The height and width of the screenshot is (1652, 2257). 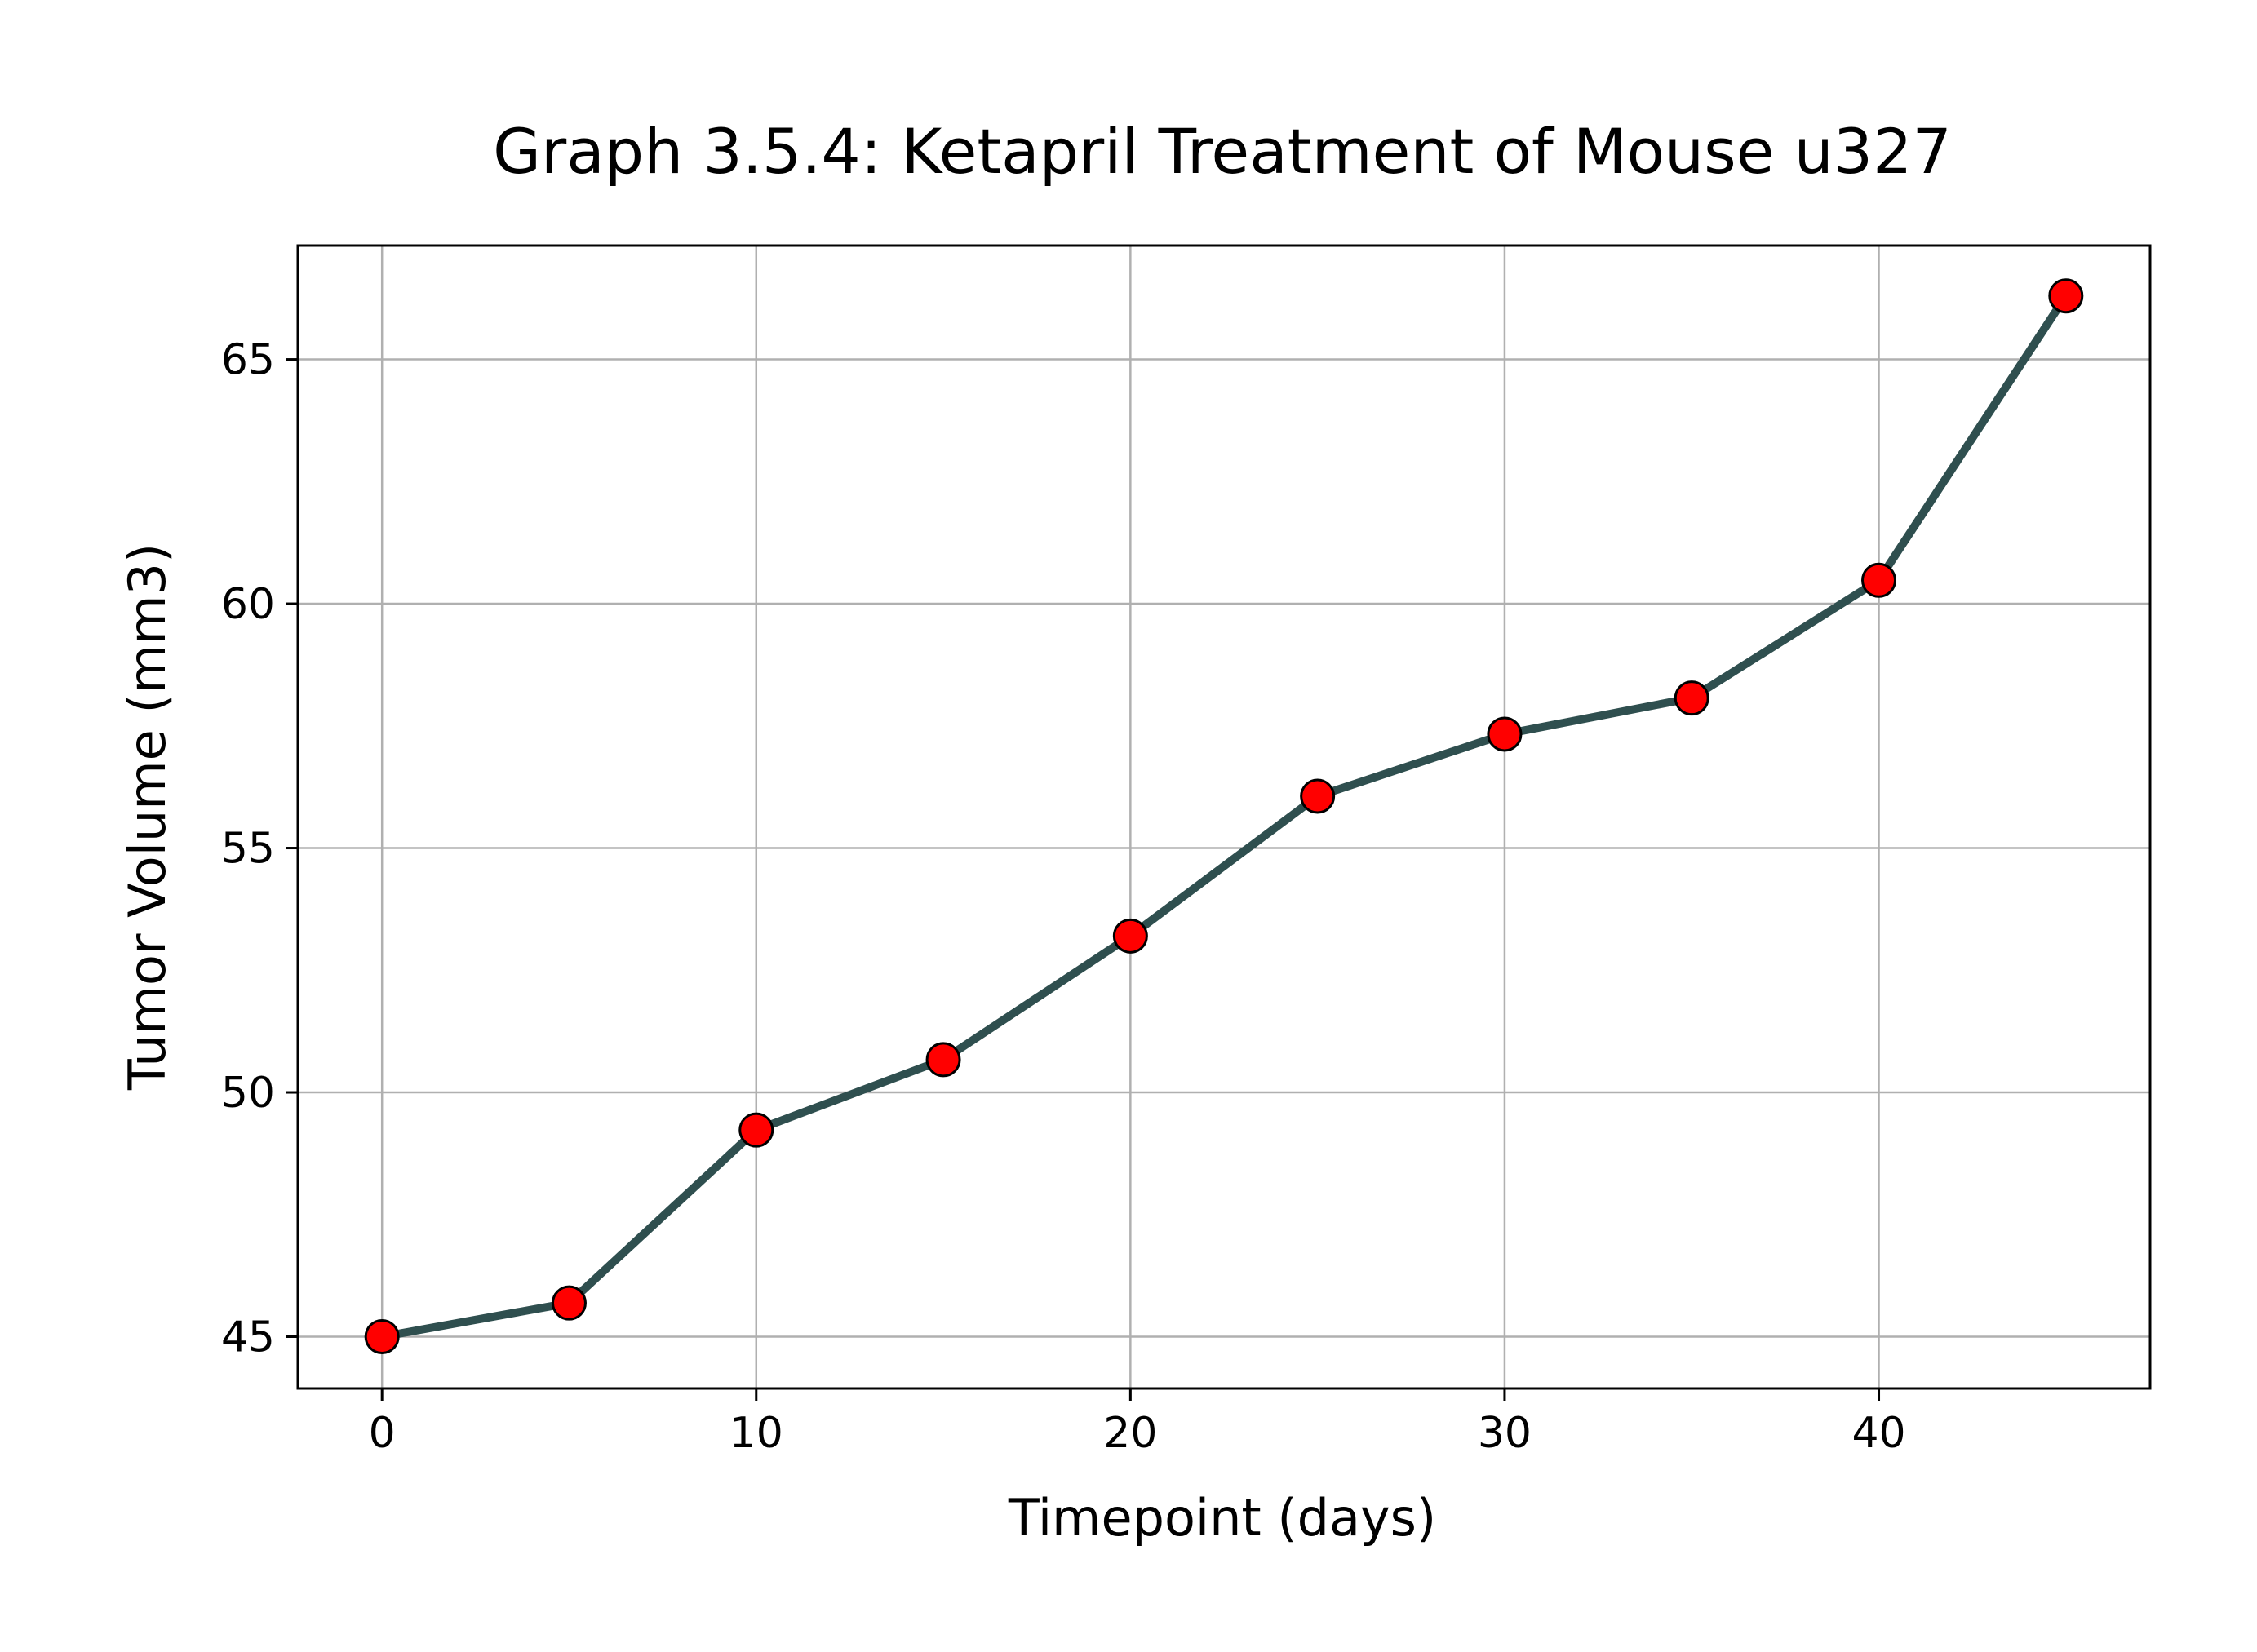 What do you see at coordinates (756, 1433) in the screenshot?
I see `x-tick-label: 10` at bounding box center [756, 1433].